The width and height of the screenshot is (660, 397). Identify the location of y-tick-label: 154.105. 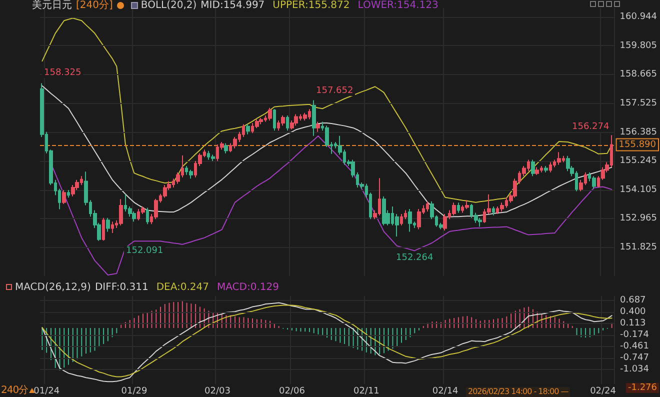
(638, 189).